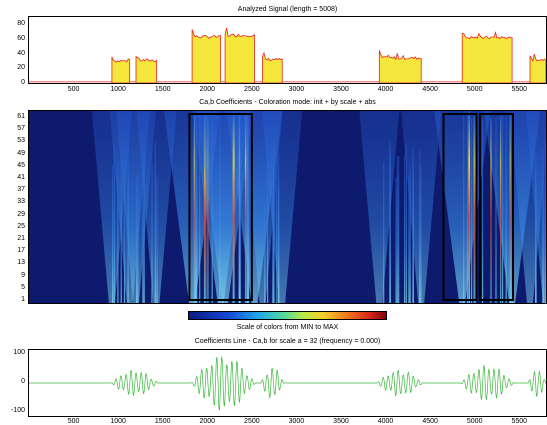 The height and width of the screenshot is (425, 547). What do you see at coordinates (73, 89) in the screenshot?
I see `signal-x-tick-label: 500` at bounding box center [73, 89].